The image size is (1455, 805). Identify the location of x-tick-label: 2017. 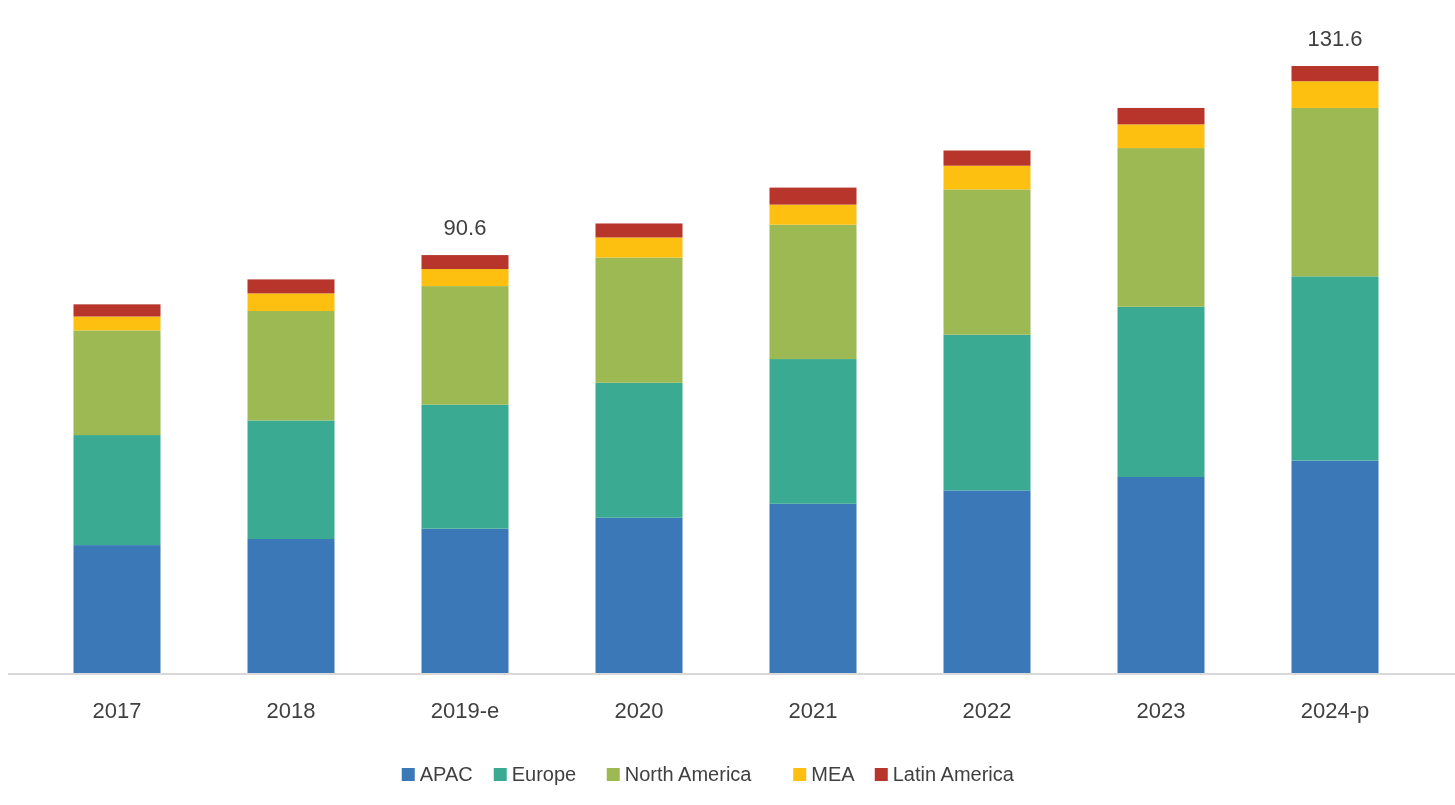
(117, 710).